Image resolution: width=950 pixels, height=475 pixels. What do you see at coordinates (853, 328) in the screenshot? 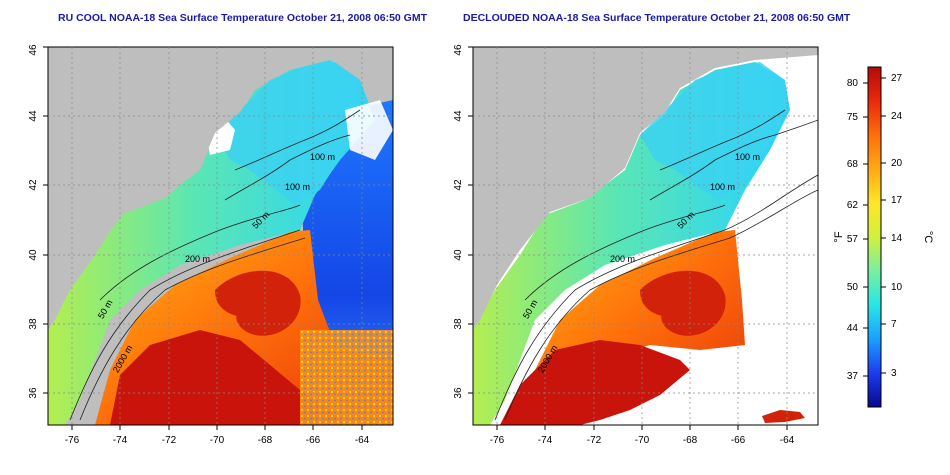
I see `colorbar-f-tick: 44` at bounding box center [853, 328].